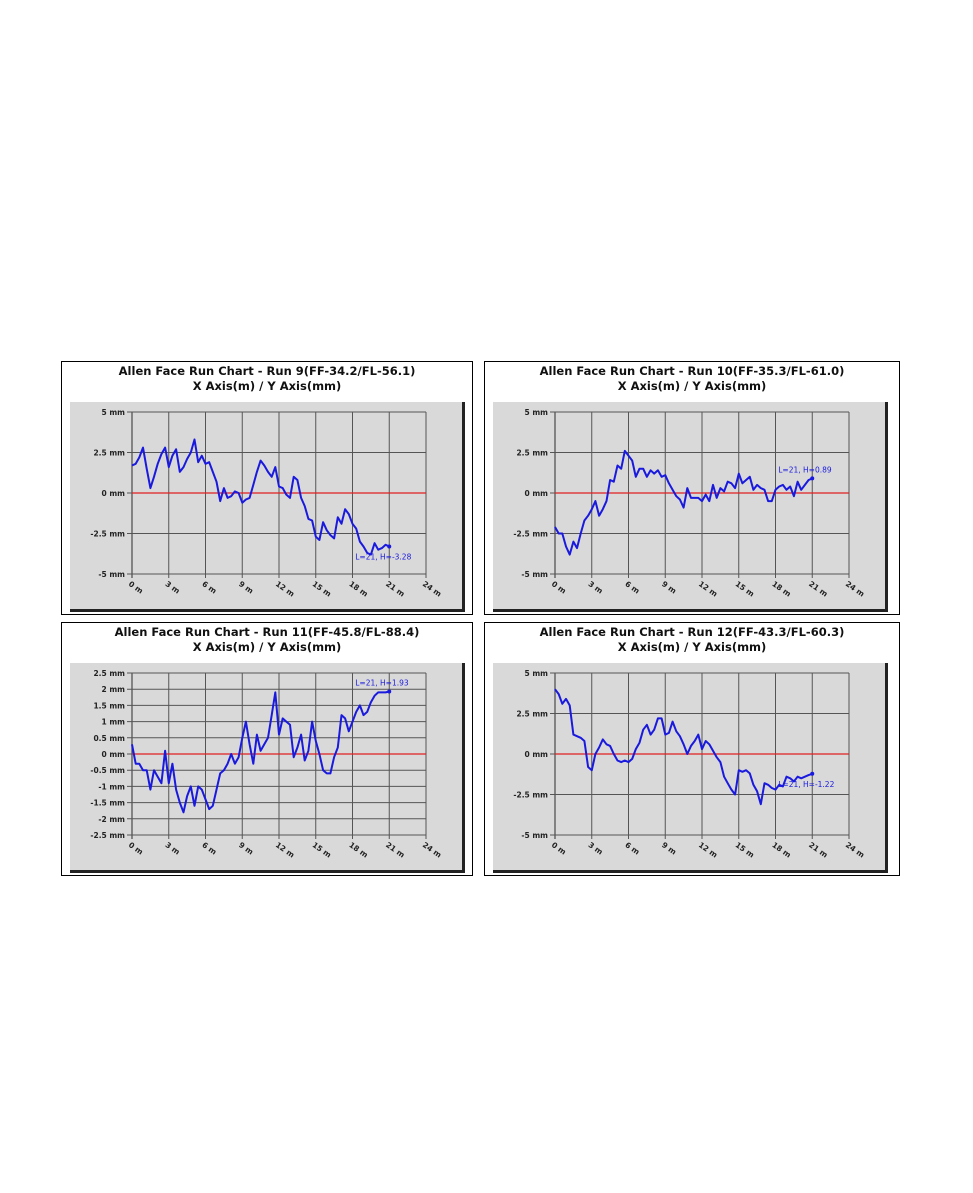  Describe the element at coordinates (806, 784) in the screenshot. I see `data-label-annotation: L=21, H=-1.22` at that location.